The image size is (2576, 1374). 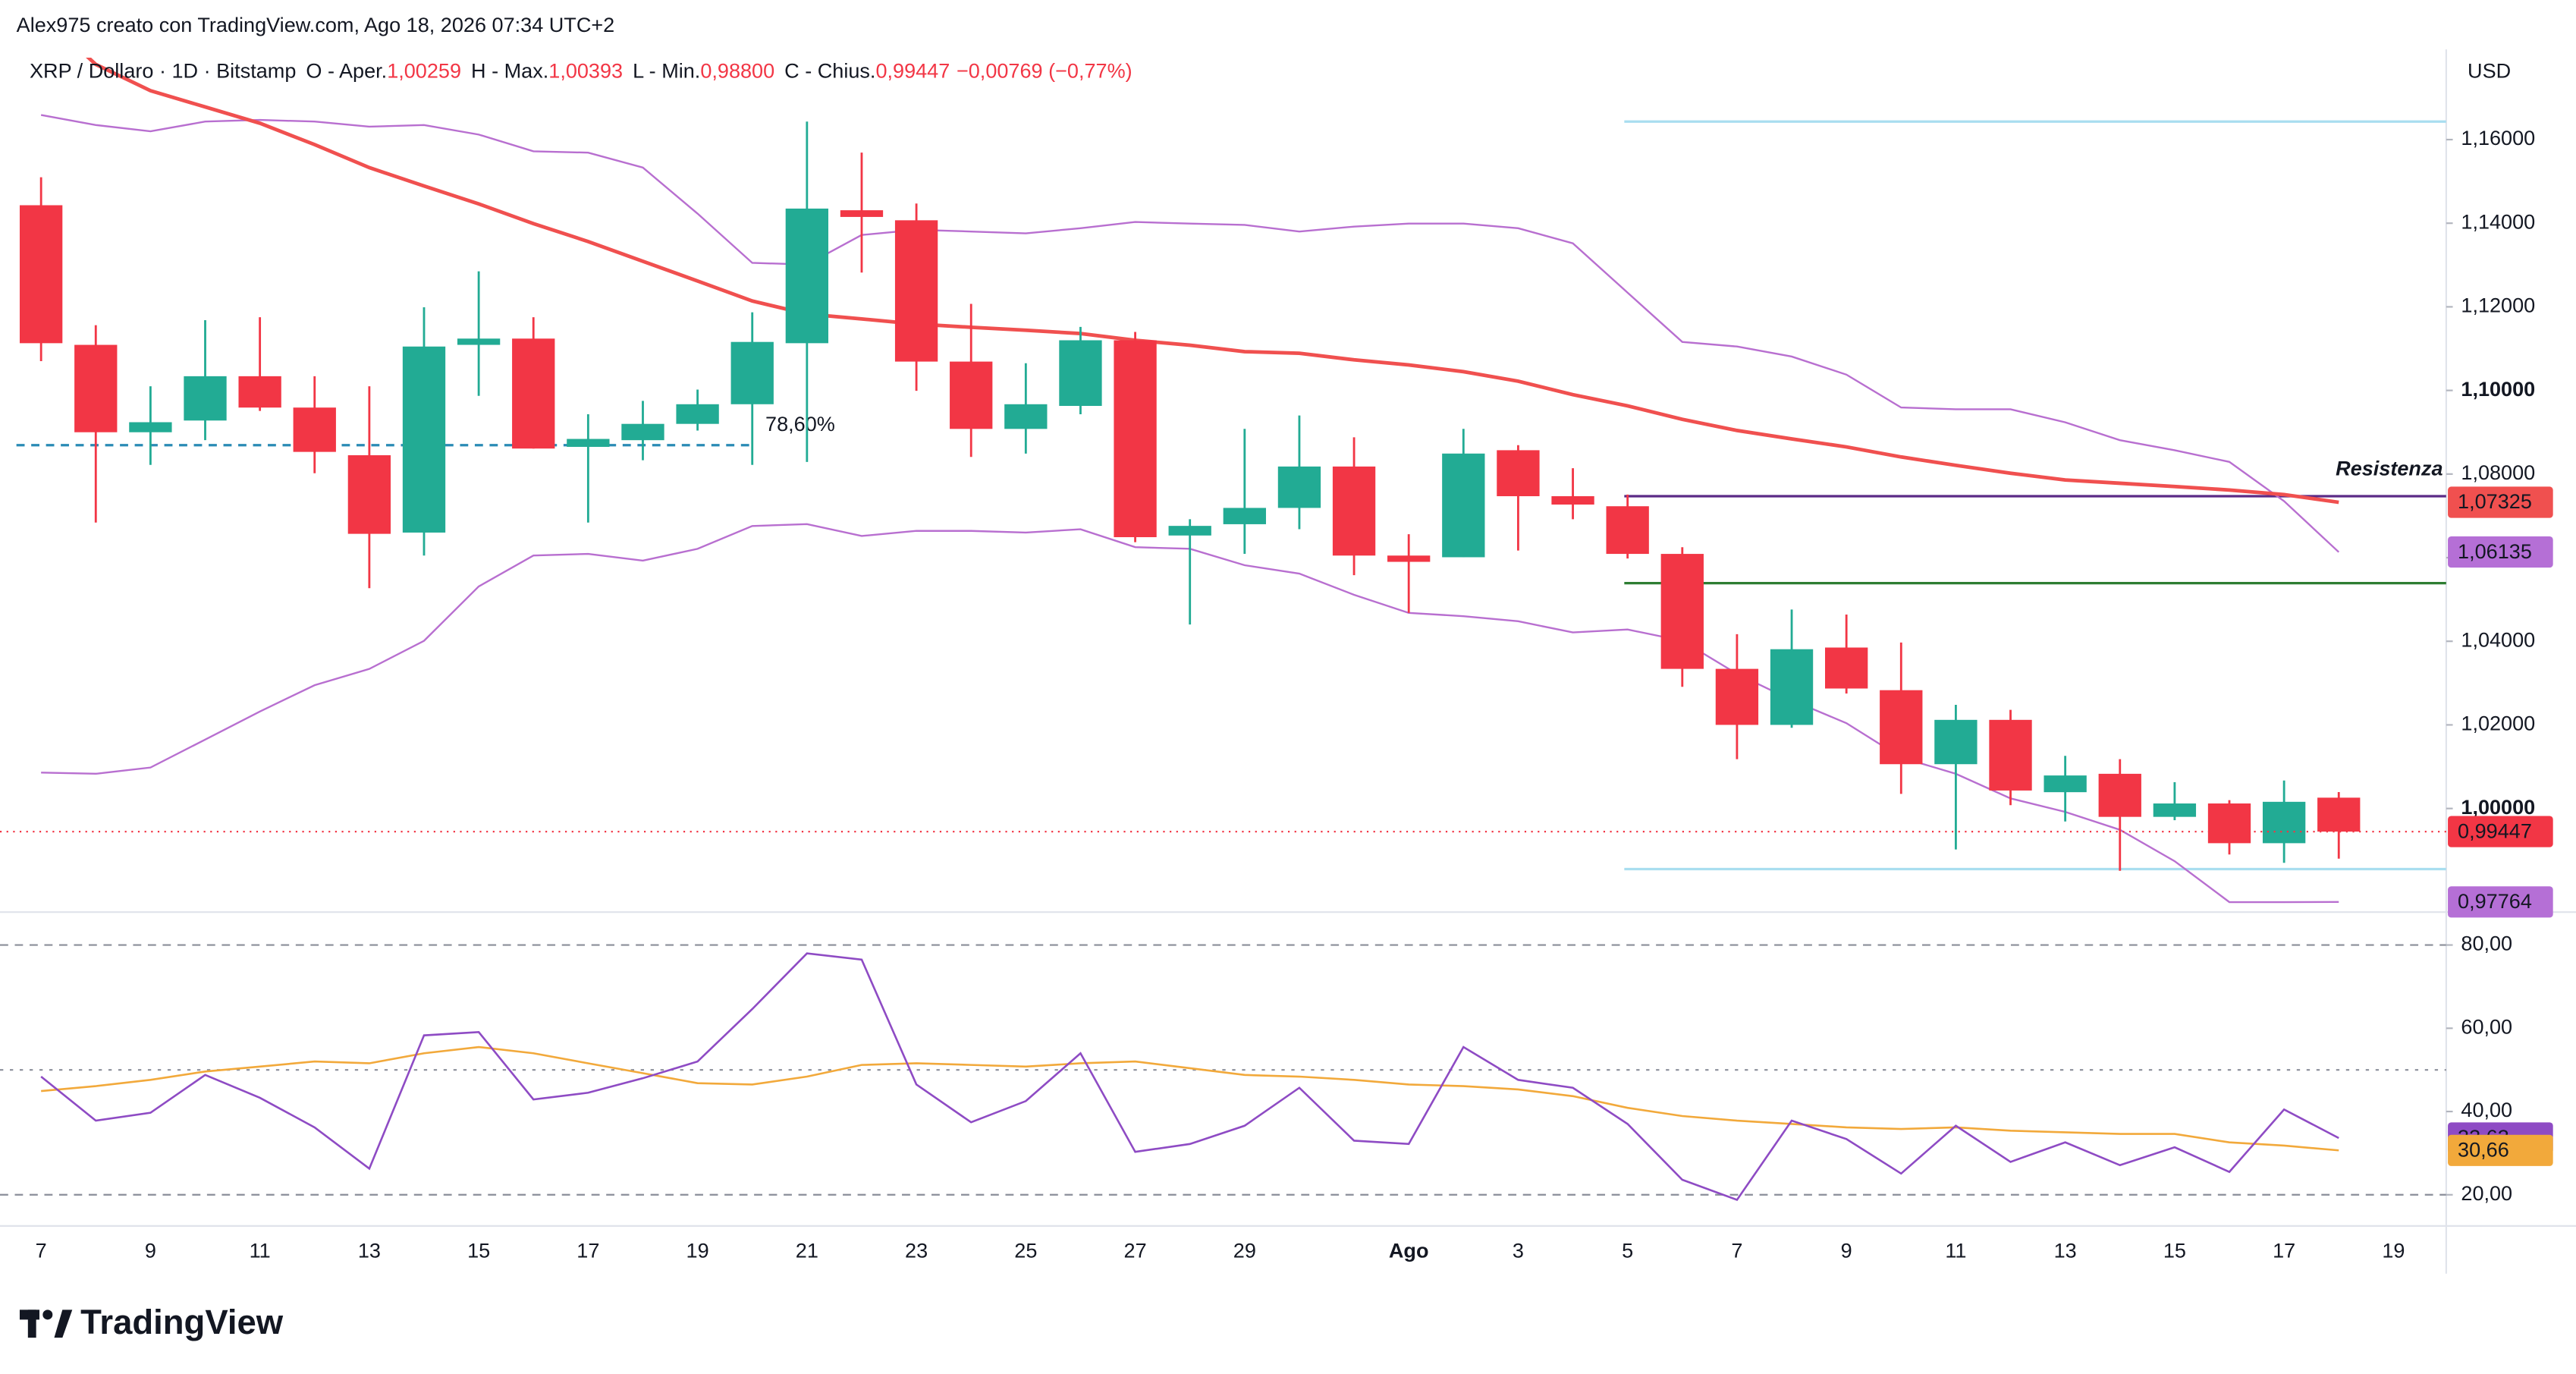 What do you see at coordinates (1627, 1250) in the screenshot?
I see `x-tick-label: 5` at bounding box center [1627, 1250].